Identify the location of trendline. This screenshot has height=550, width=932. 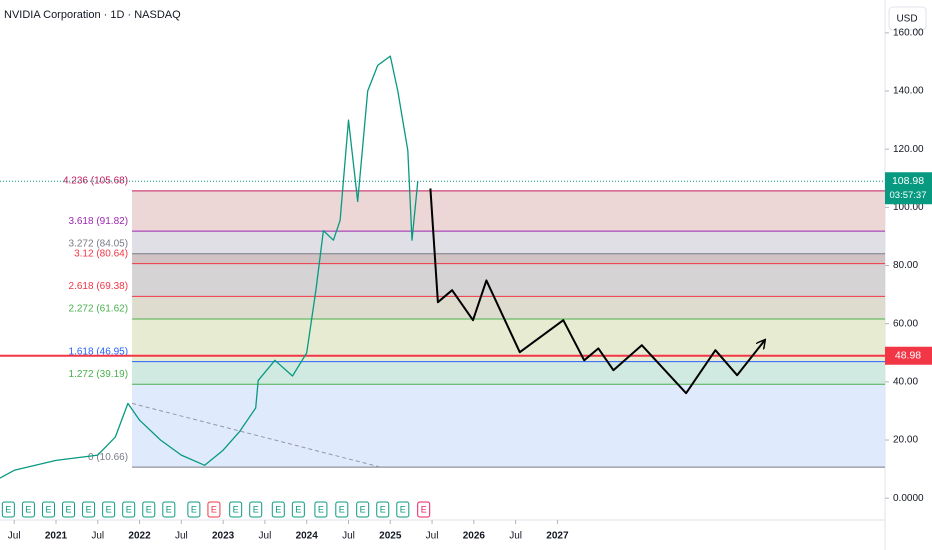
(256, 435).